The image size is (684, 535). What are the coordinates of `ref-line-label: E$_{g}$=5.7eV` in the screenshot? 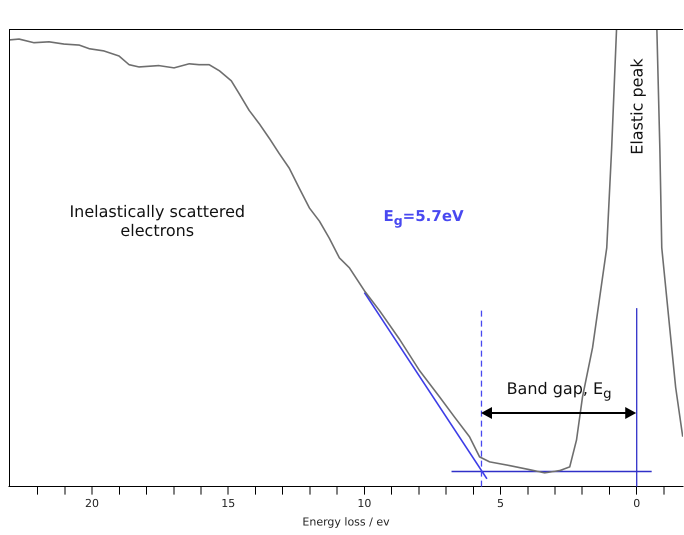 It's located at (423, 217).